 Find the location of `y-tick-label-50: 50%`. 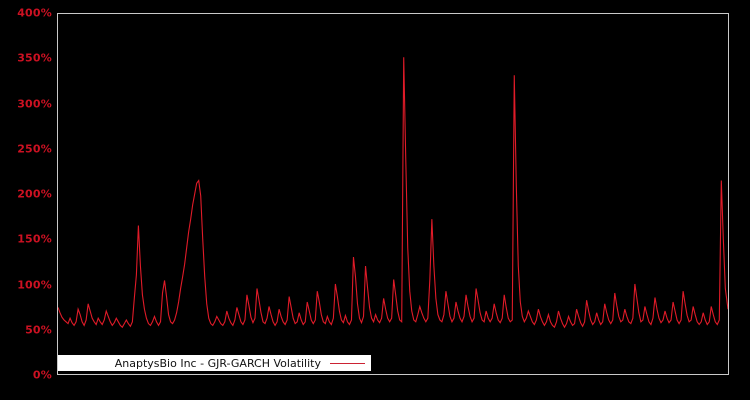

y-tick-label-50: 50% is located at coordinates (38, 330).